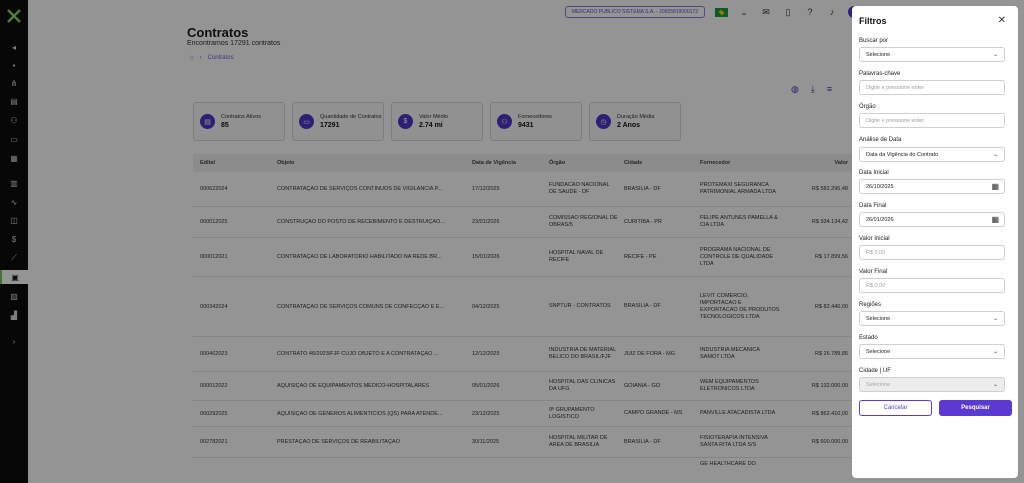 This screenshot has width=1024, height=483. I want to click on data-final-input: 26/01/2026 ▦, so click(932, 219).